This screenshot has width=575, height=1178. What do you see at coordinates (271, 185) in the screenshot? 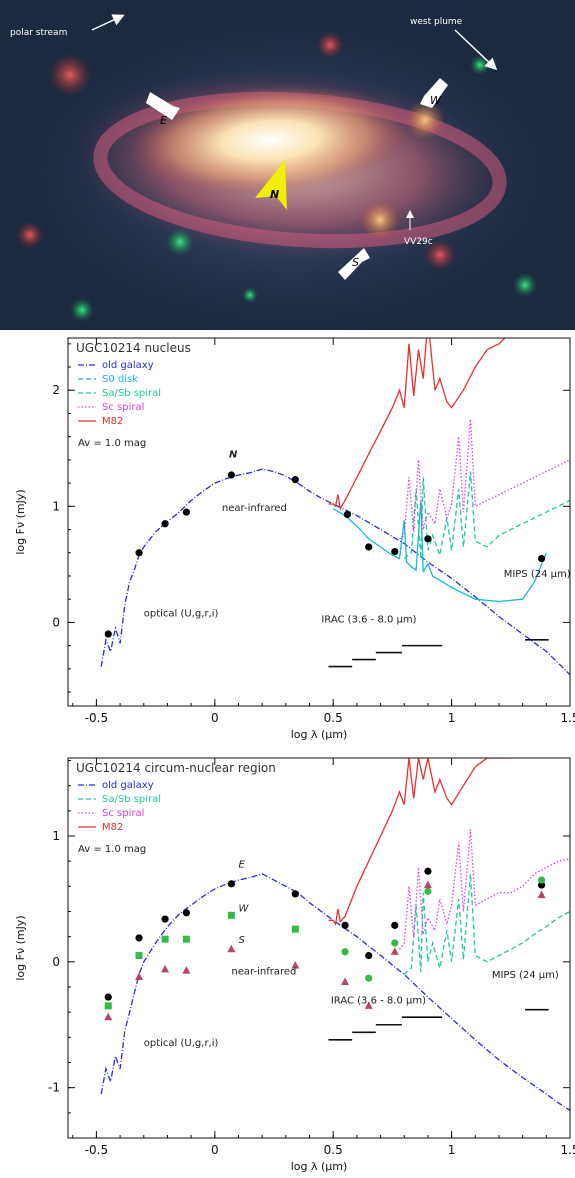
I see `N-arrow-marker: N` at bounding box center [271, 185].